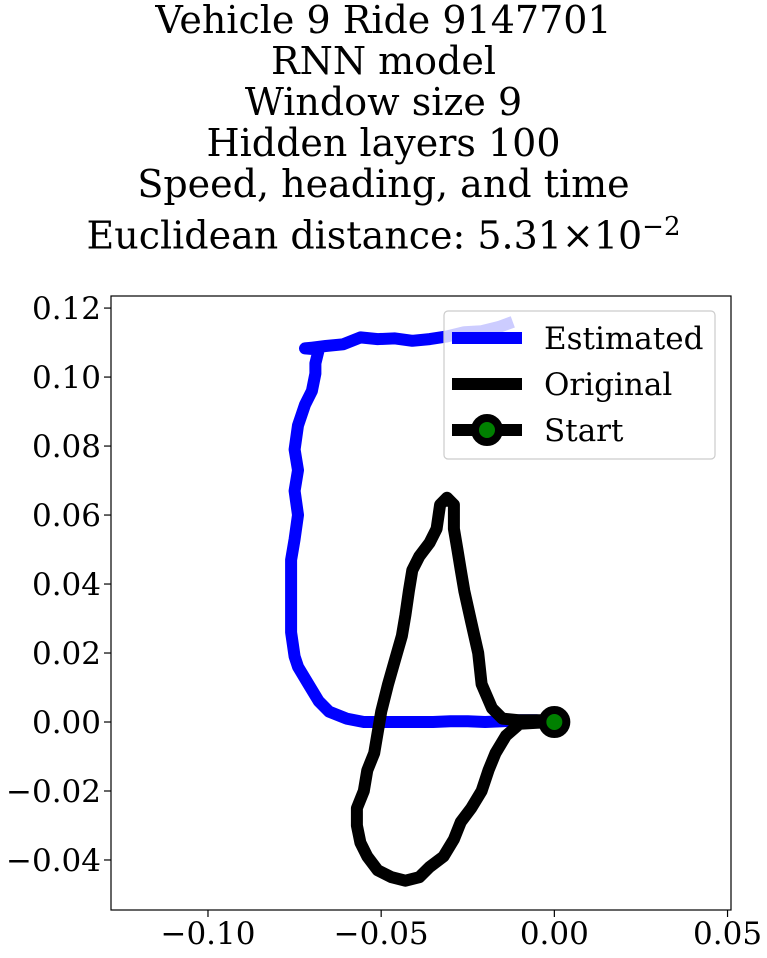  Describe the element at coordinates (383, 21) in the screenshot. I see `title-line-1: Vehicle 9 Ride 9147701` at that location.